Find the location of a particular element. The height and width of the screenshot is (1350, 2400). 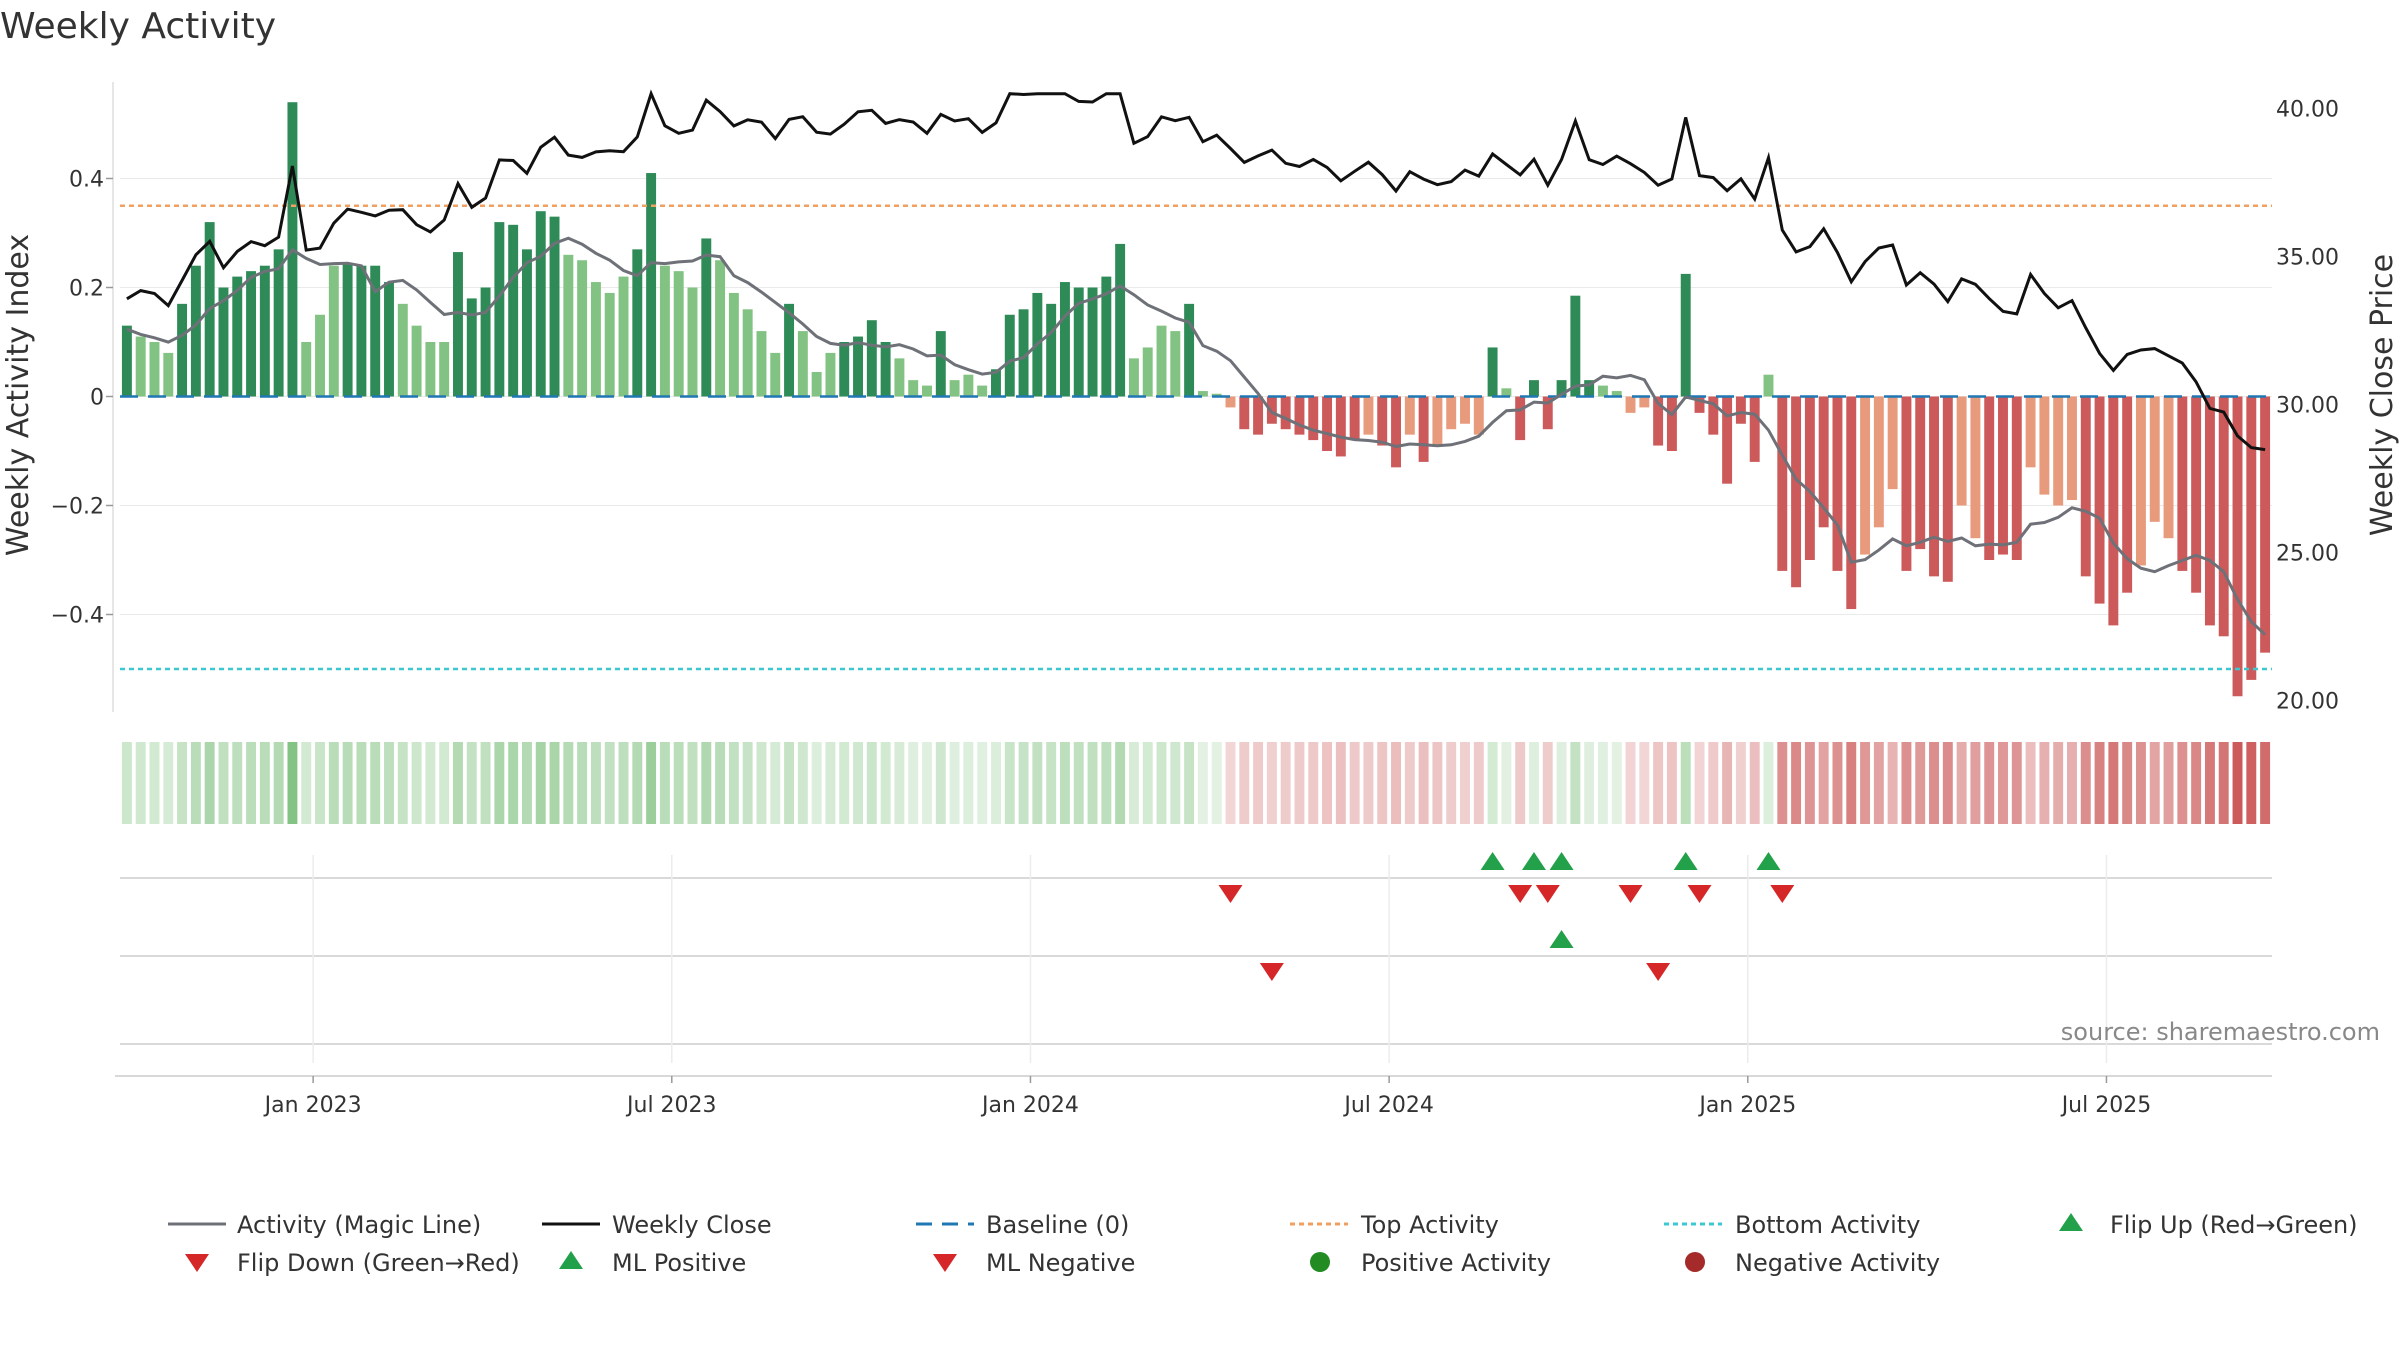

legend-bottom-activity: Bottom Activity is located at coordinates (1792, 1225).